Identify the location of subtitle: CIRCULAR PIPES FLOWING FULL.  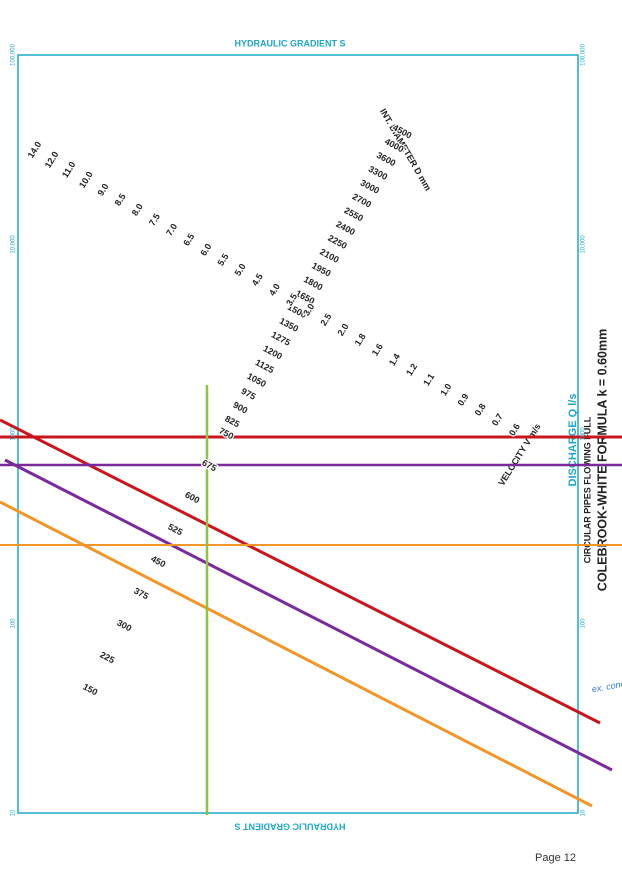
(587, 489).